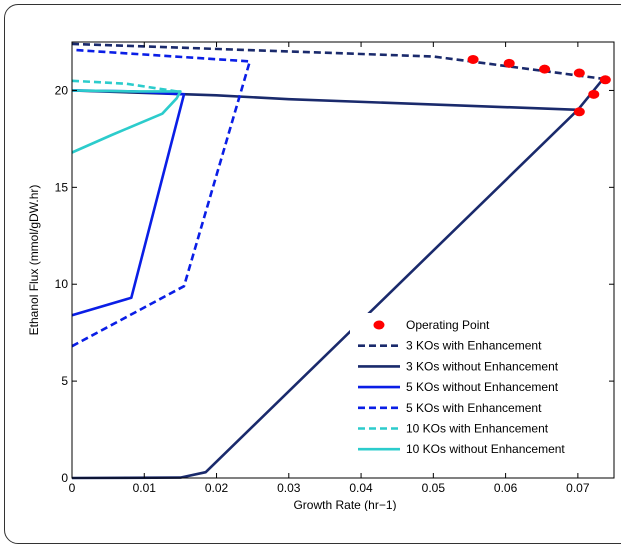 The width and height of the screenshot is (621, 544). Describe the element at coordinates (477, 429) in the screenshot. I see `legend-label-5: 10 KOs with Enhancement` at that location.